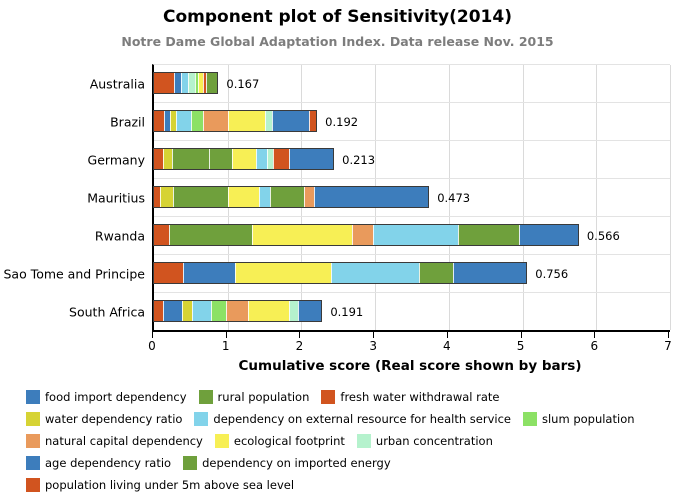  I want to click on legend-label: fresh water withdrawal rate, so click(420, 397).